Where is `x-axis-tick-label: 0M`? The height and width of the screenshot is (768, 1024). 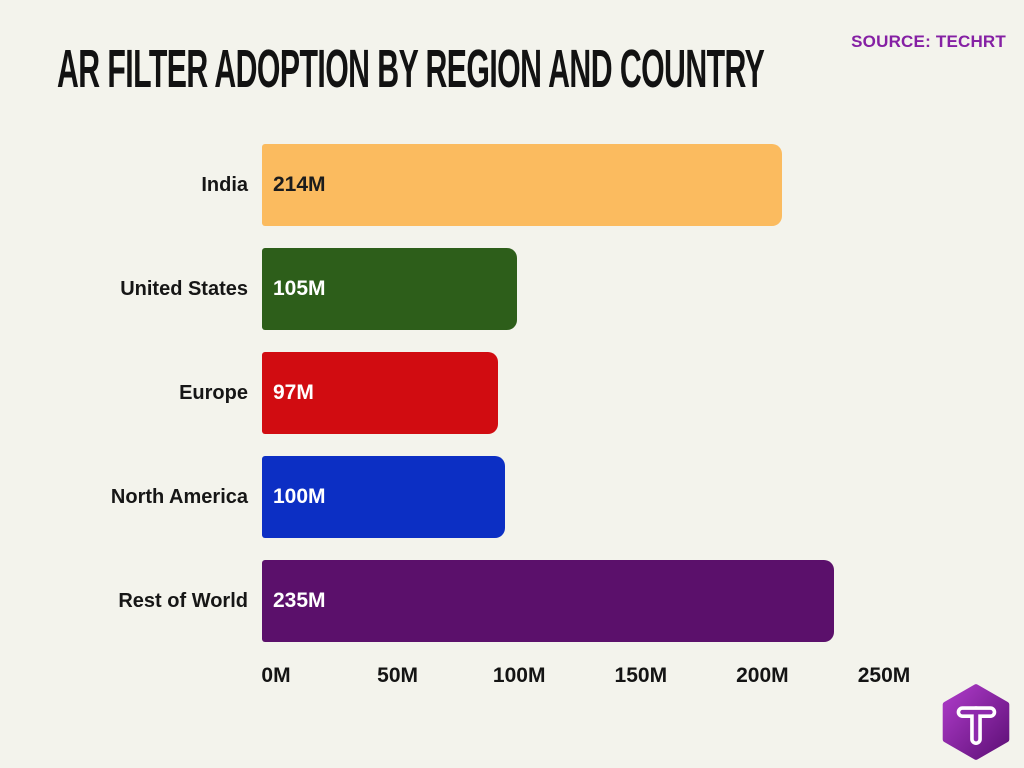
x-axis-tick-label: 0M is located at coordinates (276, 675).